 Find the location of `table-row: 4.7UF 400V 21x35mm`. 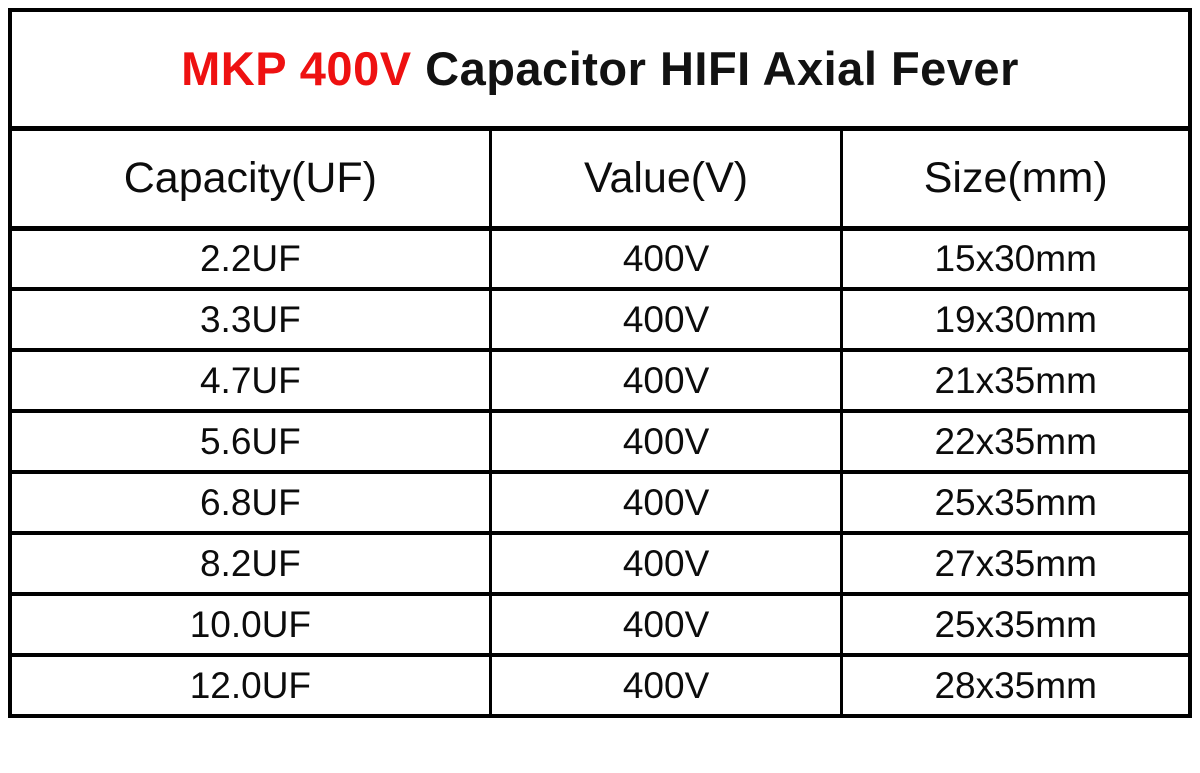

table-row: 4.7UF 400V 21x35mm is located at coordinates (600, 380).